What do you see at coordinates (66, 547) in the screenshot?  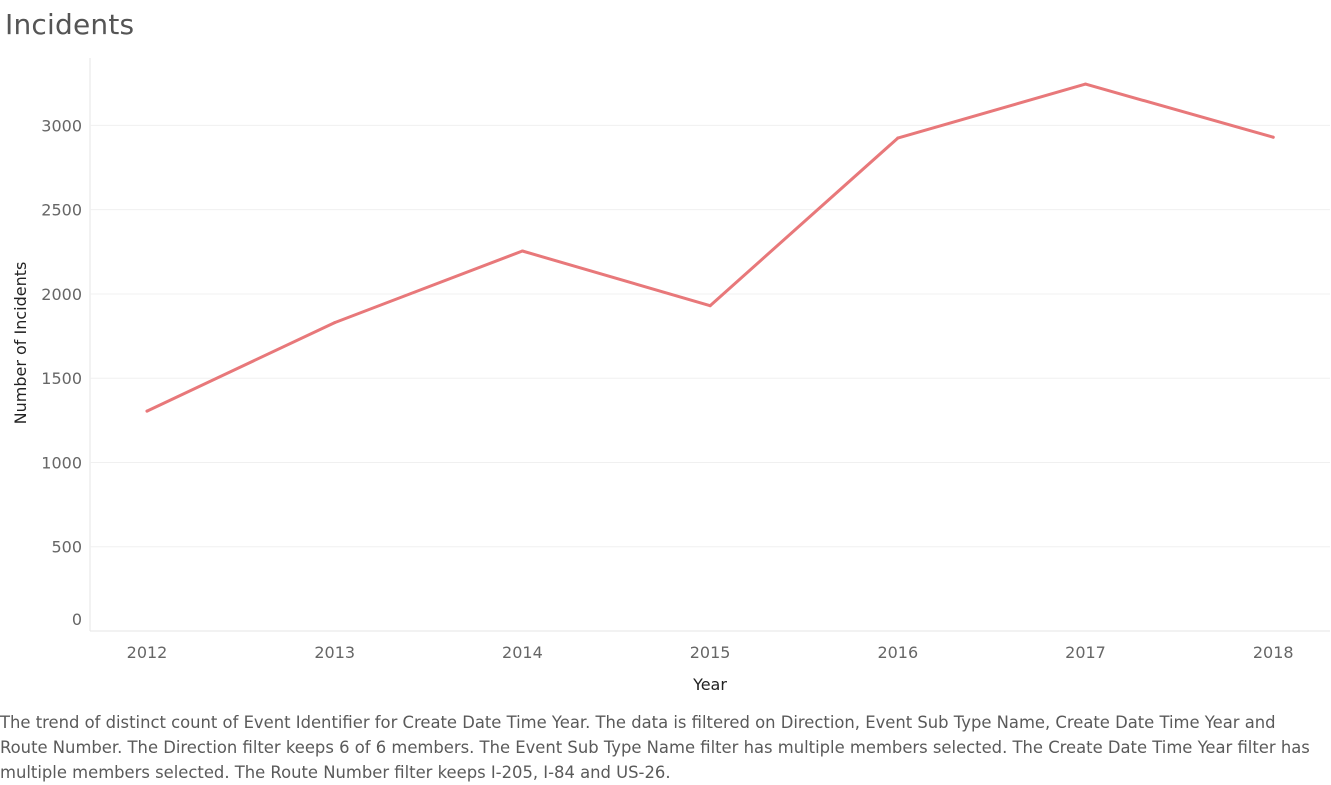 I see `y-tick-label: 500` at bounding box center [66, 547].